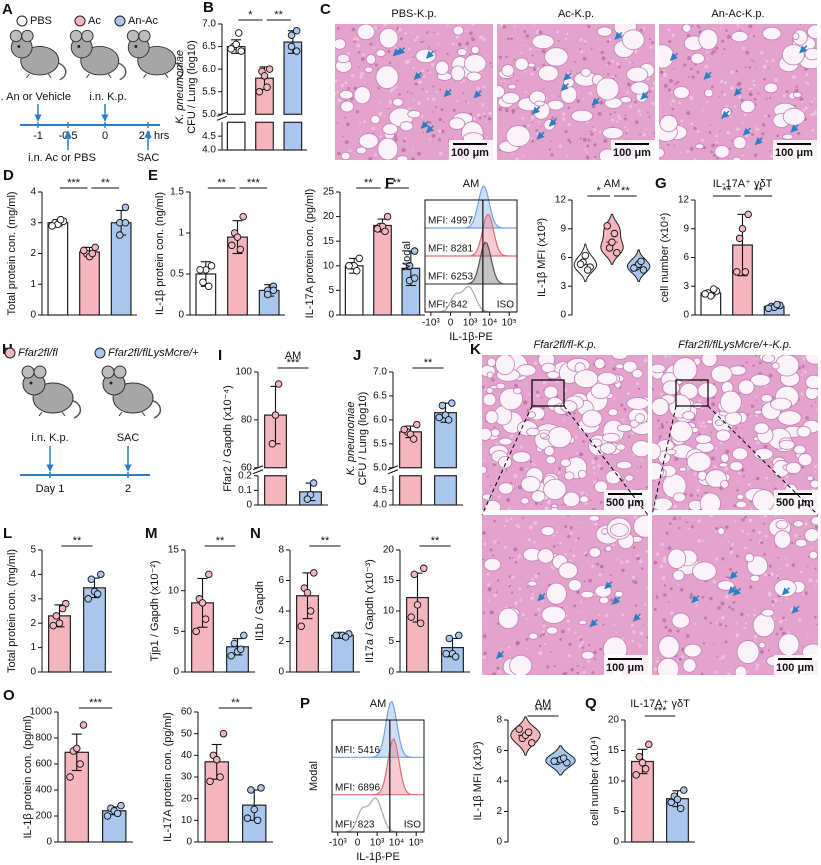 The image size is (821, 865). I want to click on y-tick-label: 6, so click(686, 257).